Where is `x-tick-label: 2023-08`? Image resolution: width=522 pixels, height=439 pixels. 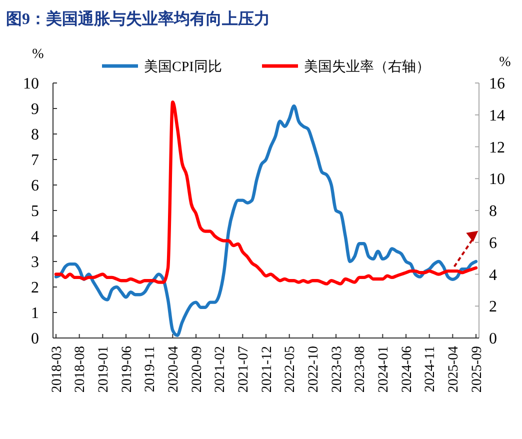 x-tick-label: 2023-08 is located at coordinates (360, 369).